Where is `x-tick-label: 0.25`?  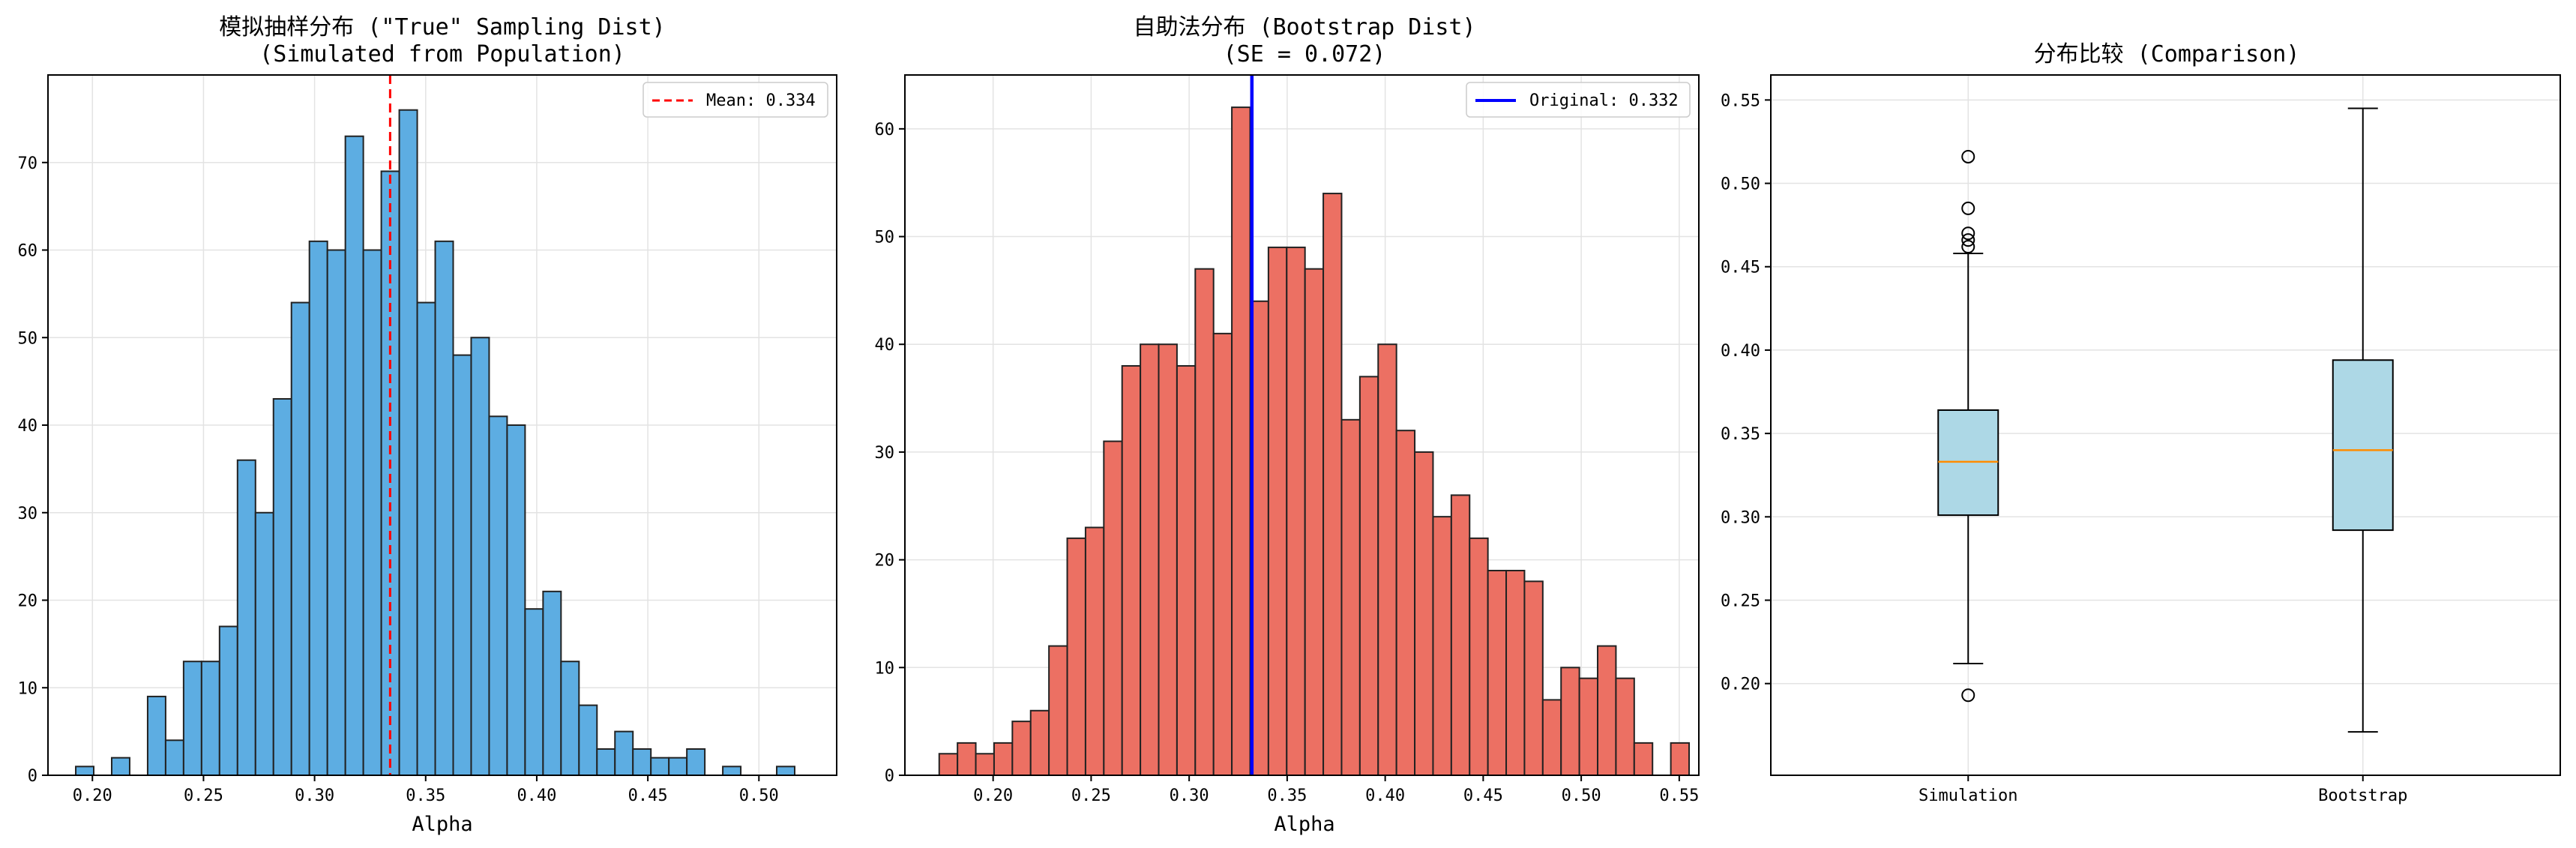 x-tick-label: 0.25 is located at coordinates (203, 796).